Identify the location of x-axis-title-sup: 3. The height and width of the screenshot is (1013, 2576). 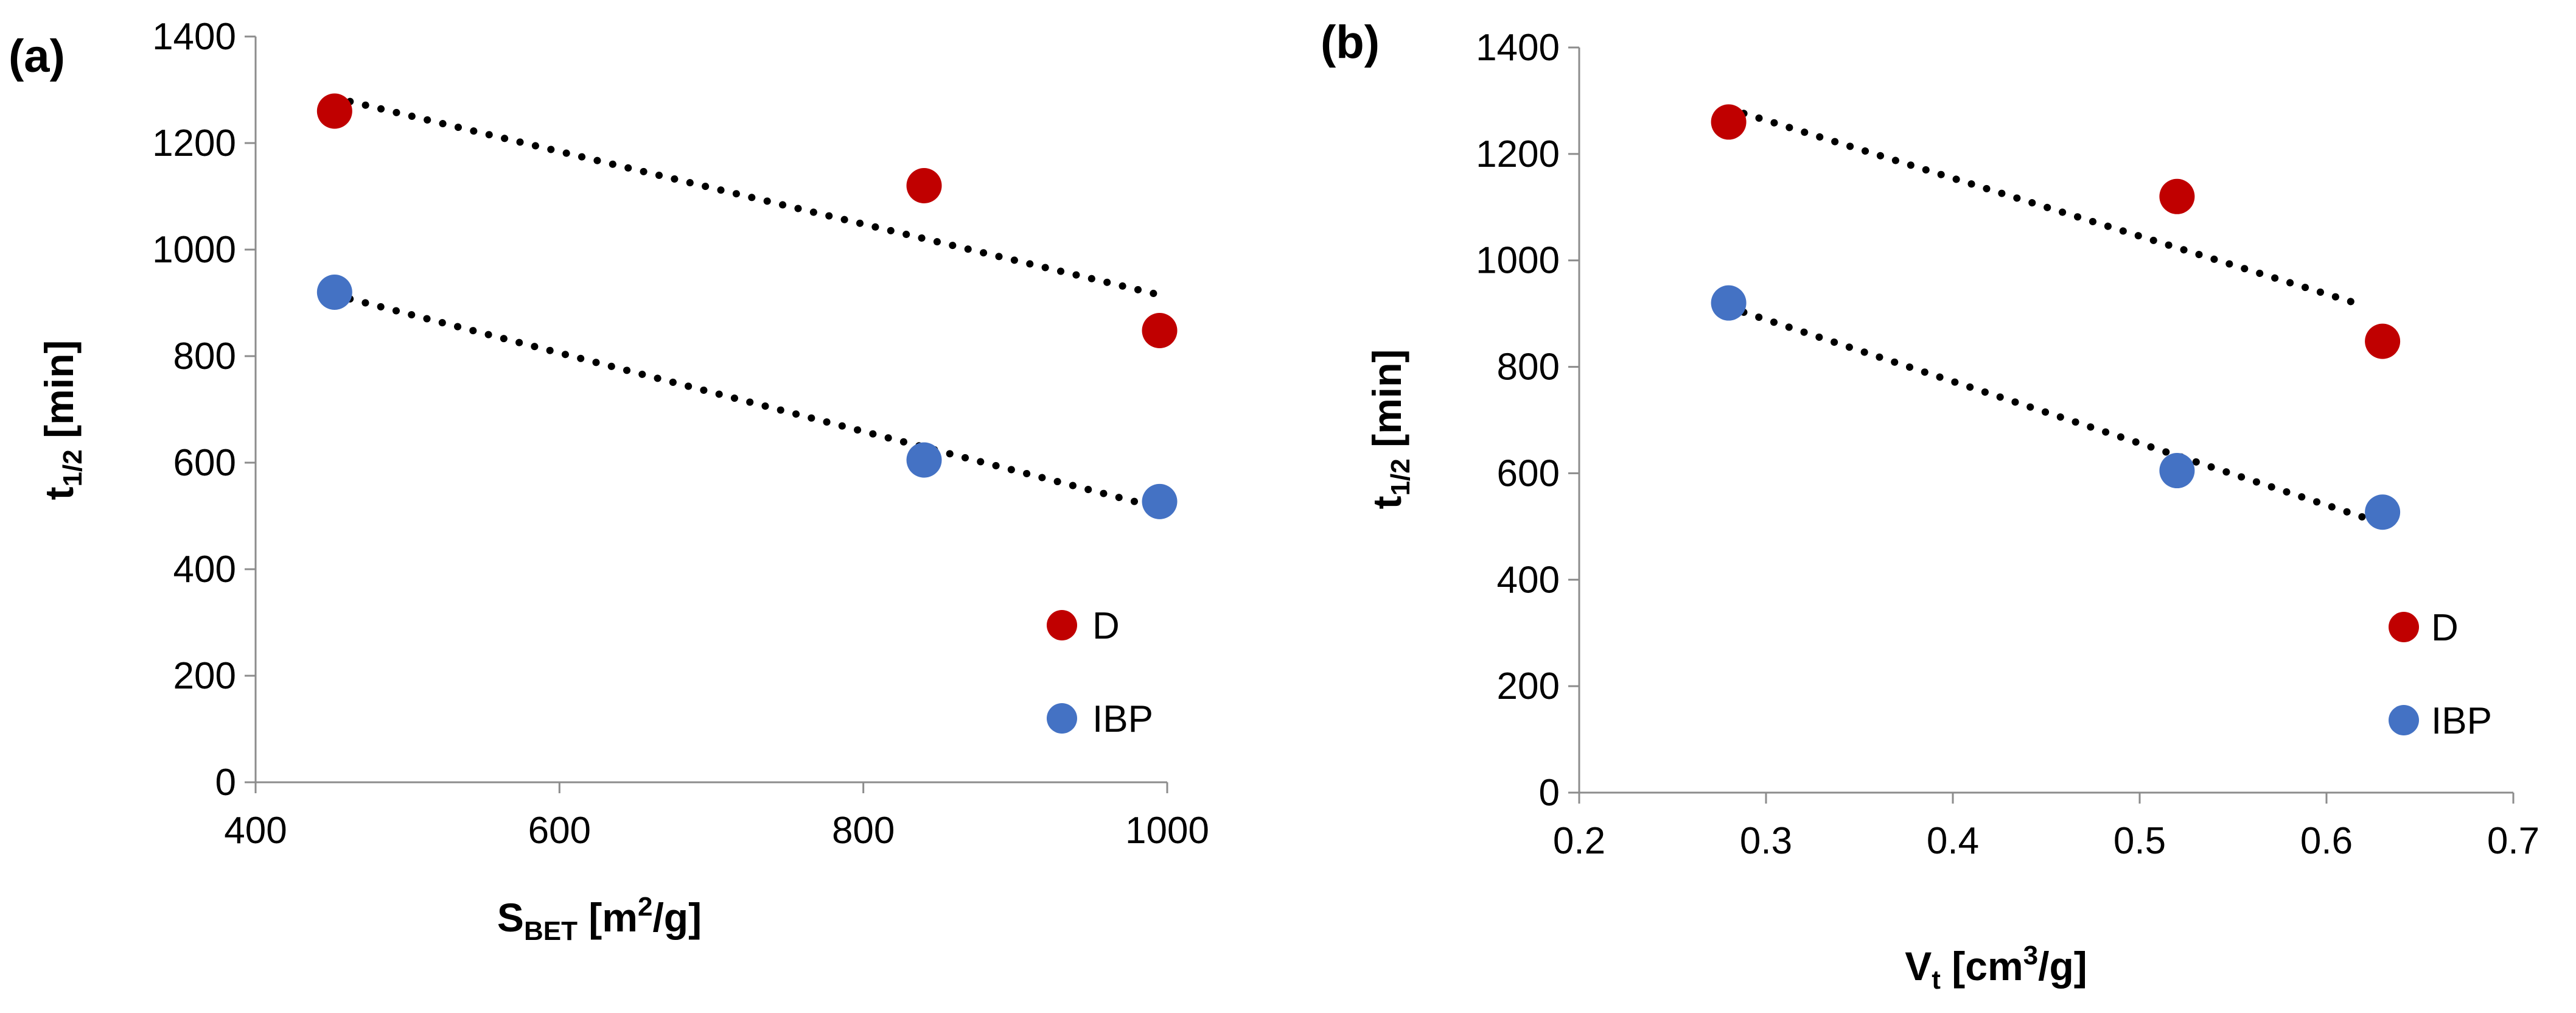
(2030, 955).